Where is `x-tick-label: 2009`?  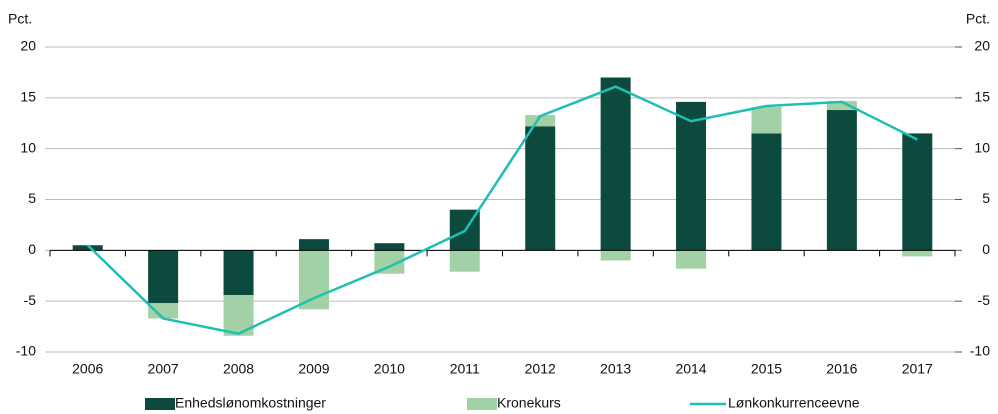
x-tick-label: 2009 is located at coordinates (313, 369).